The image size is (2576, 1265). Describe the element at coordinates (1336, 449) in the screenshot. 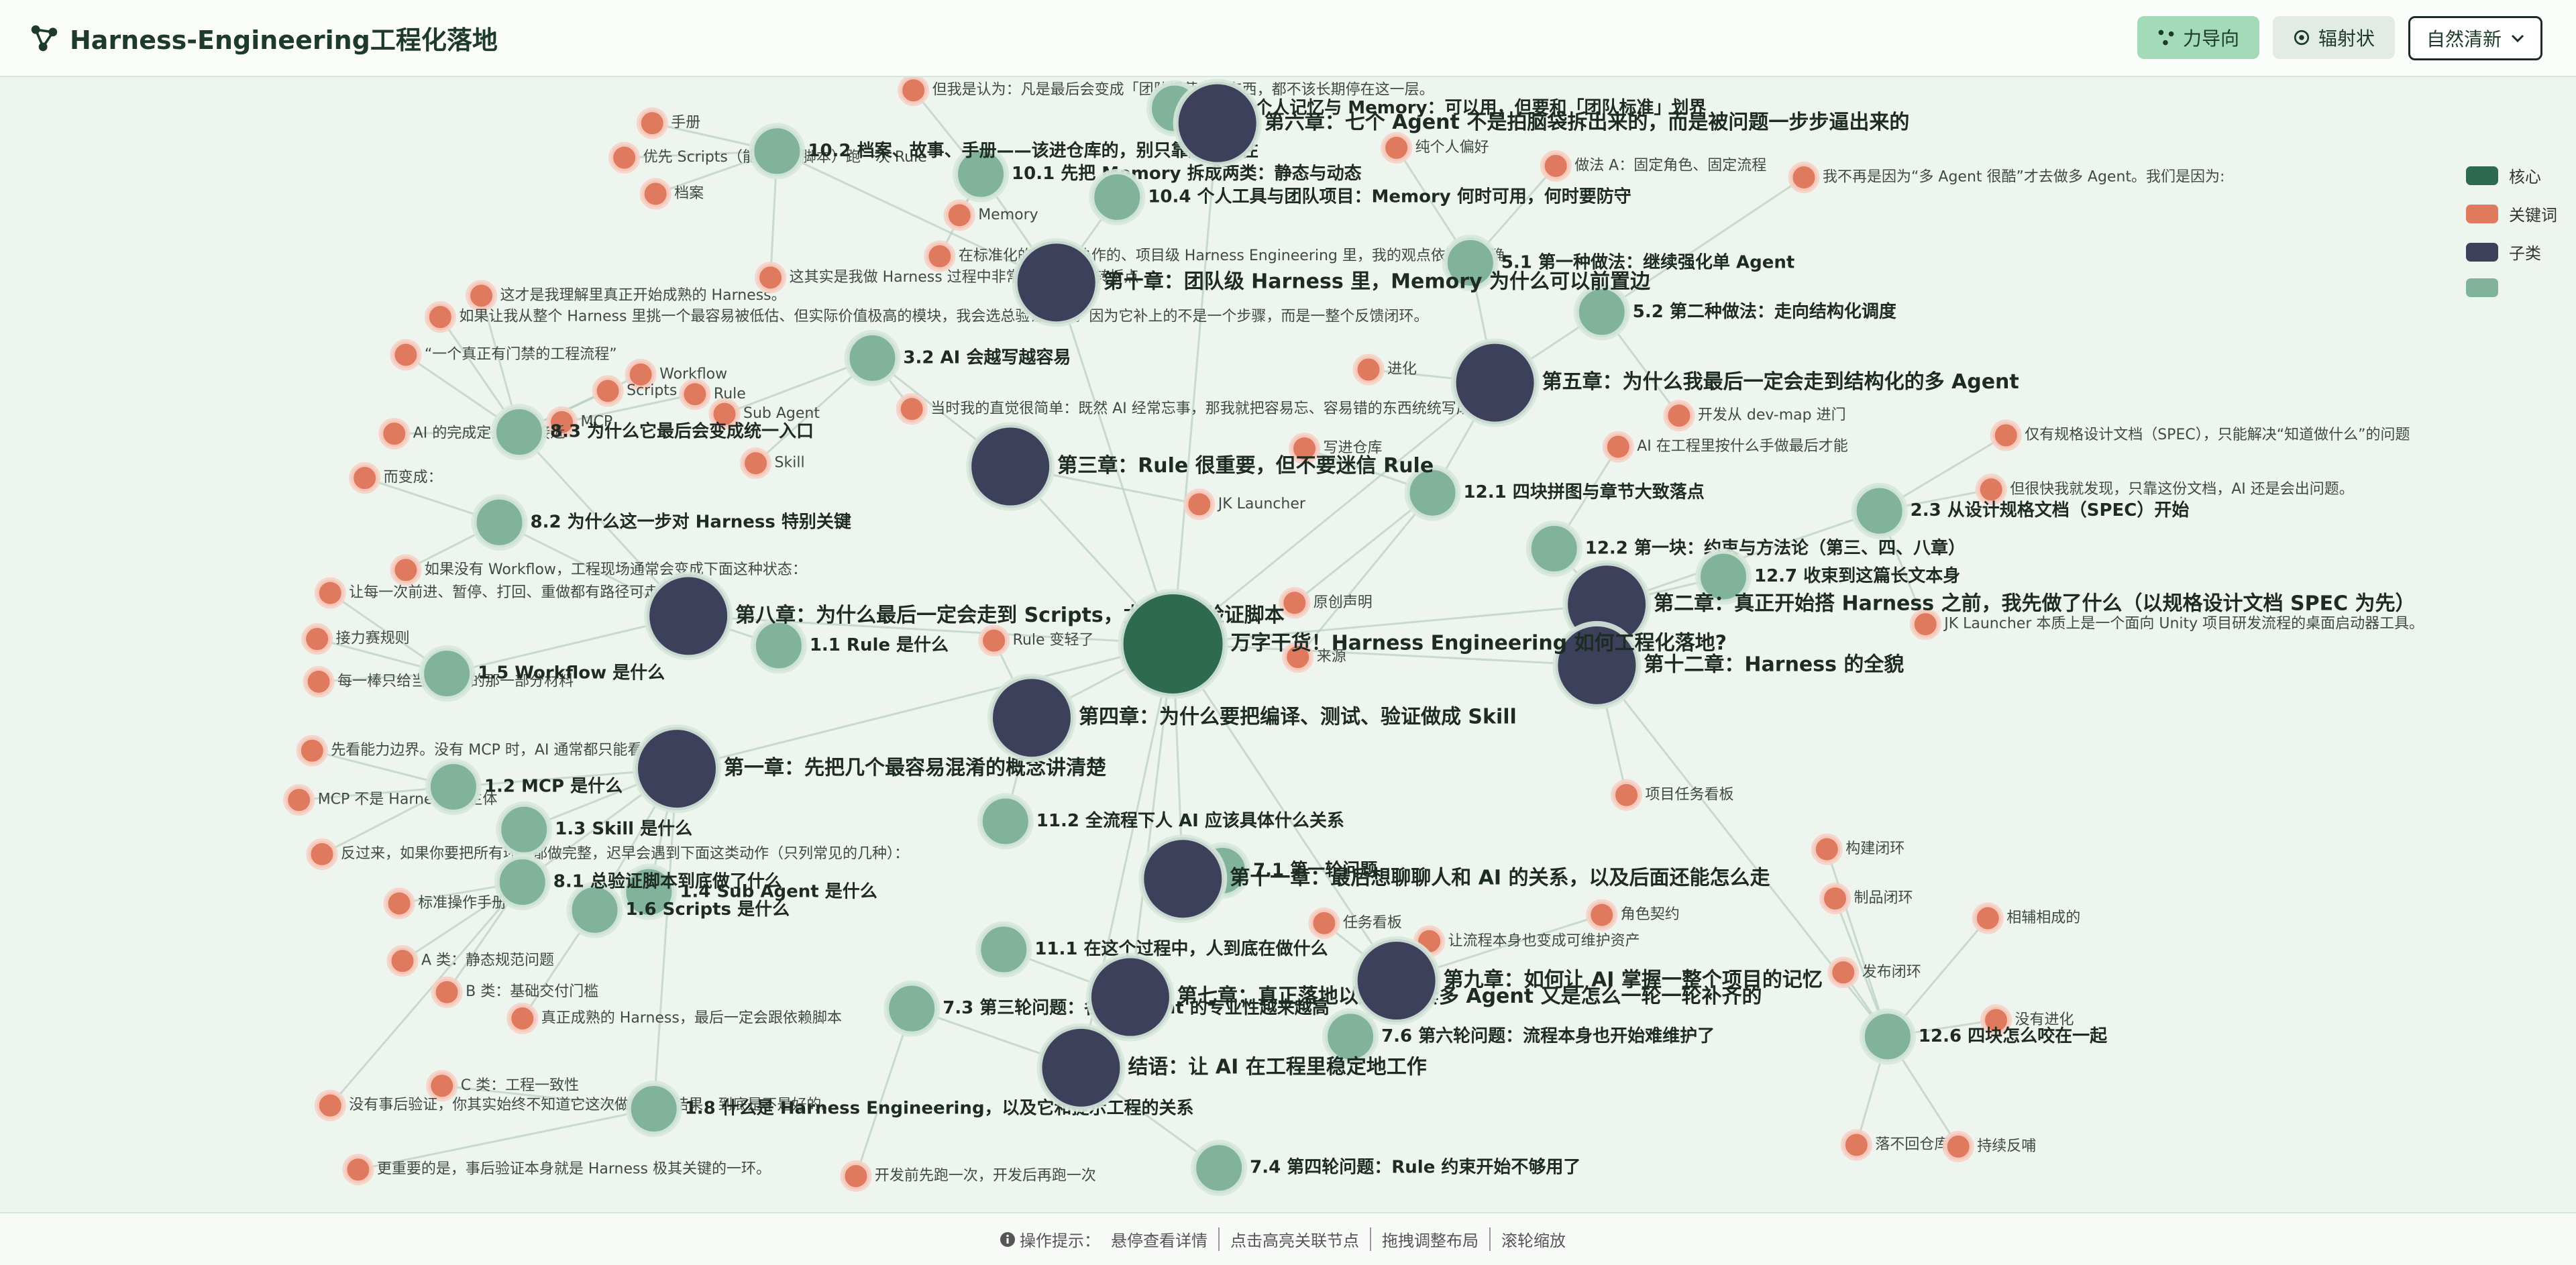

I see `node: 写进仓库` at that location.